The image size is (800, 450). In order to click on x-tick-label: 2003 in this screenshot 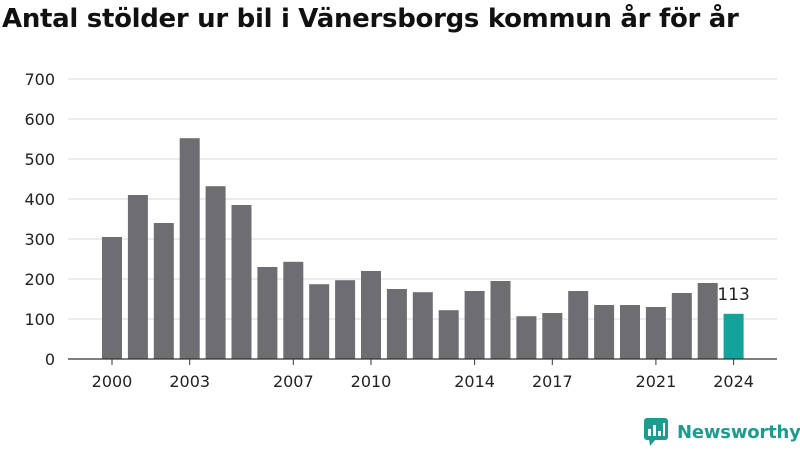, I will do `click(189, 381)`.